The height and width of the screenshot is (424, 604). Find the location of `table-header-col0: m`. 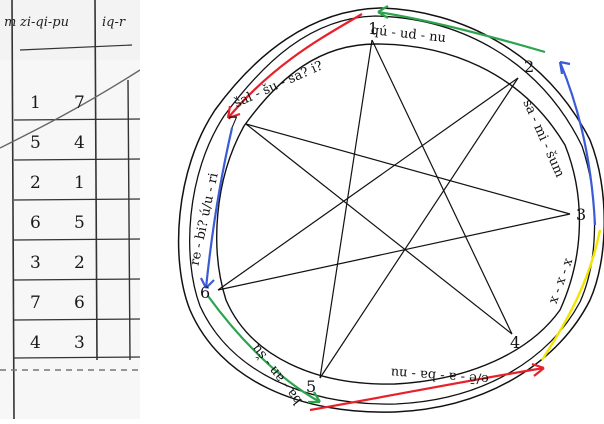

table-header-col0: m is located at coordinates (10, 22).